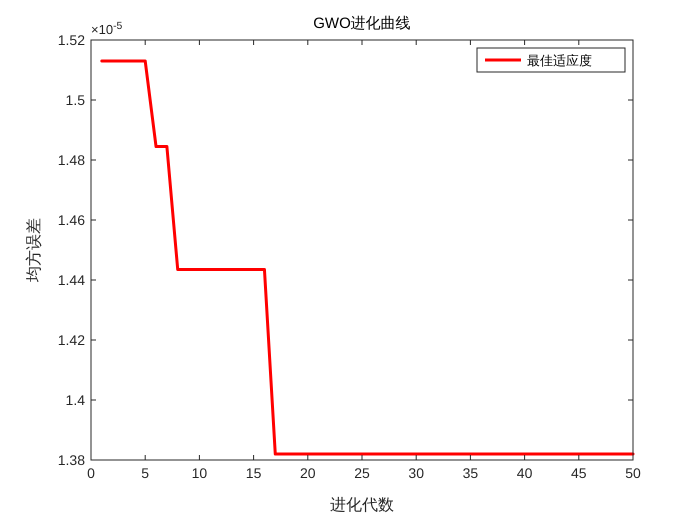  Describe the element at coordinates (559, 60) in the screenshot. I see `legend-label: 最佳适应度` at that location.